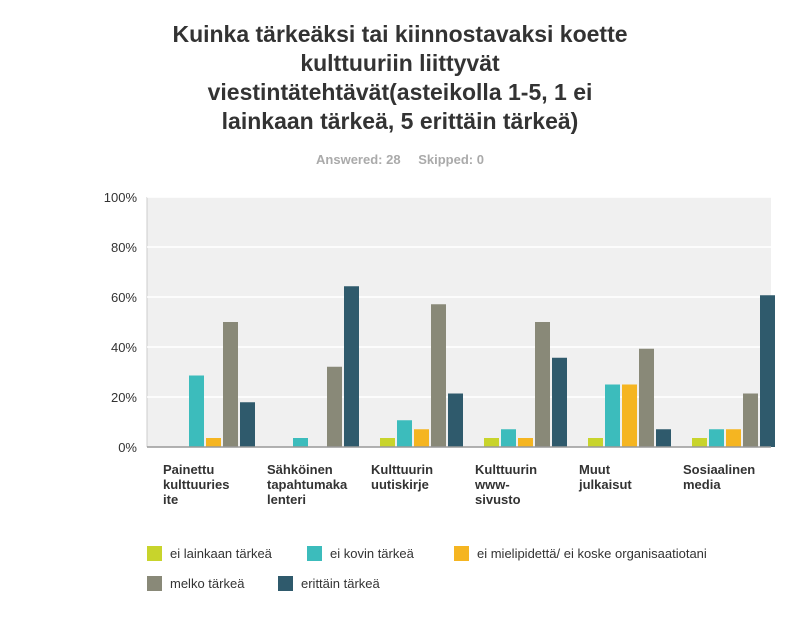 Image resolution: width=806 pixels, height=636 pixels. I want to click on x-category-label: Kulttuurin uutiskirje, so click(402, 477).